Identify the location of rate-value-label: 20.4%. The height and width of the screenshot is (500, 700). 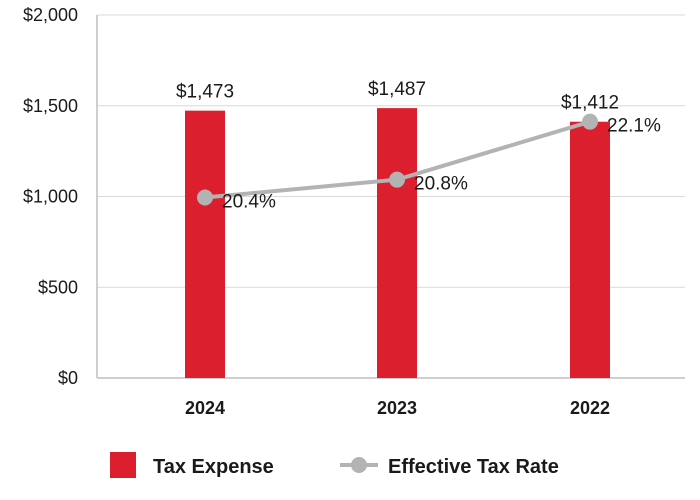
(249, 202).